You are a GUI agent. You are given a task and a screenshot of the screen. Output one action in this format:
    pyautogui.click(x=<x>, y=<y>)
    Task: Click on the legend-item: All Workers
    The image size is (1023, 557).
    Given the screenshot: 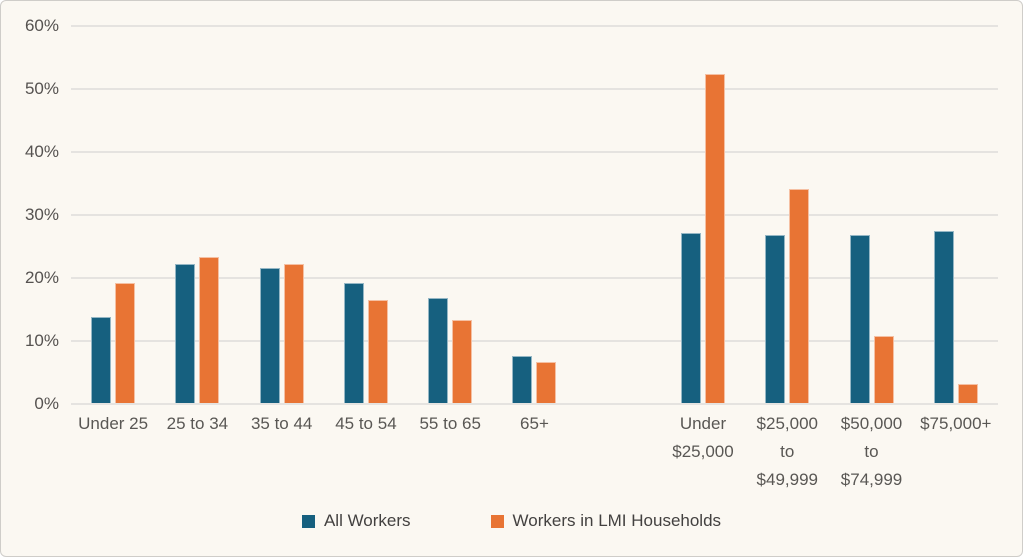 What is the action you would take?
    pyautogui.click(x=356, y=521)
    